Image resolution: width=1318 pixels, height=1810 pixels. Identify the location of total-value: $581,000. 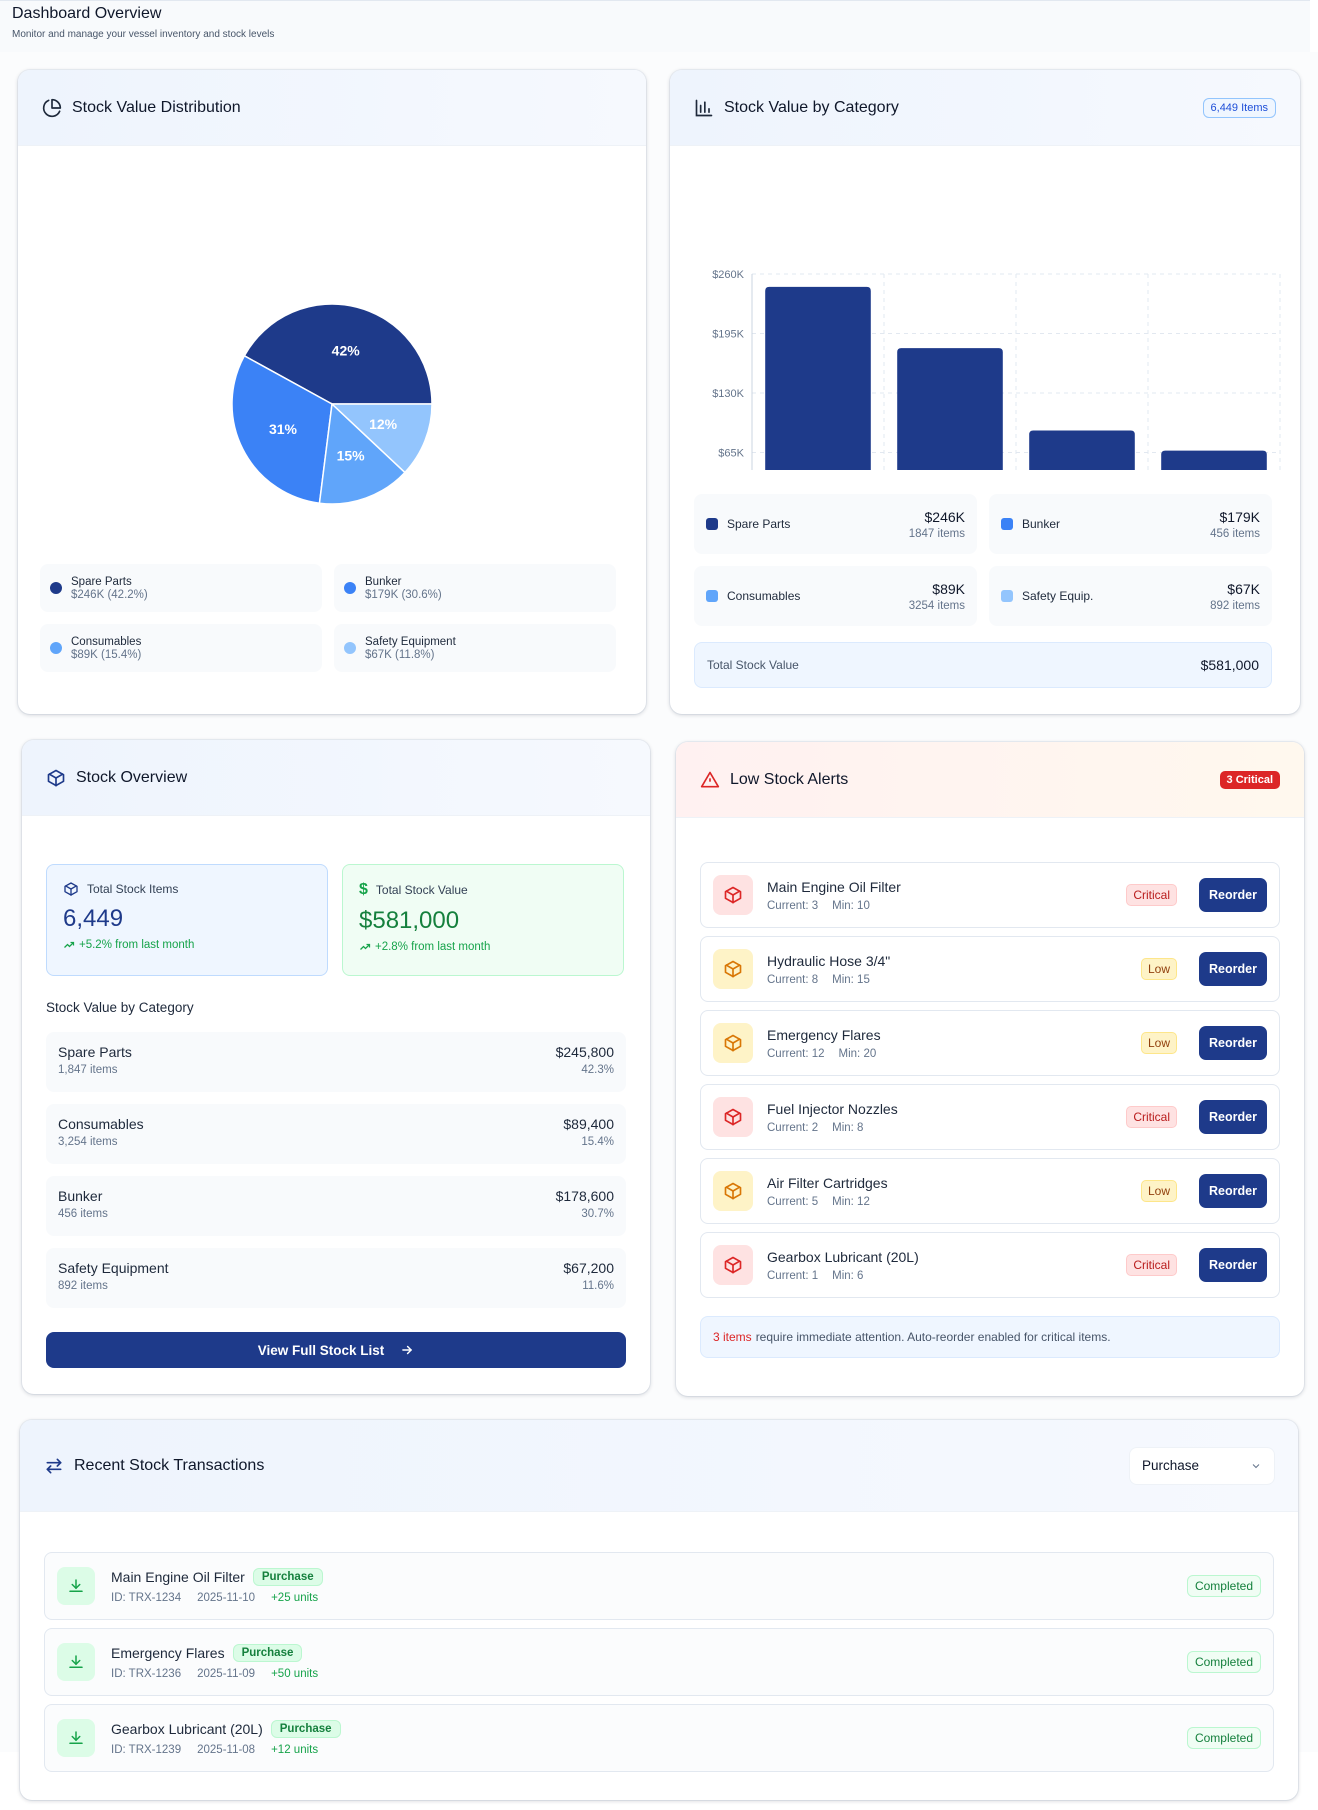
(1229, 665).